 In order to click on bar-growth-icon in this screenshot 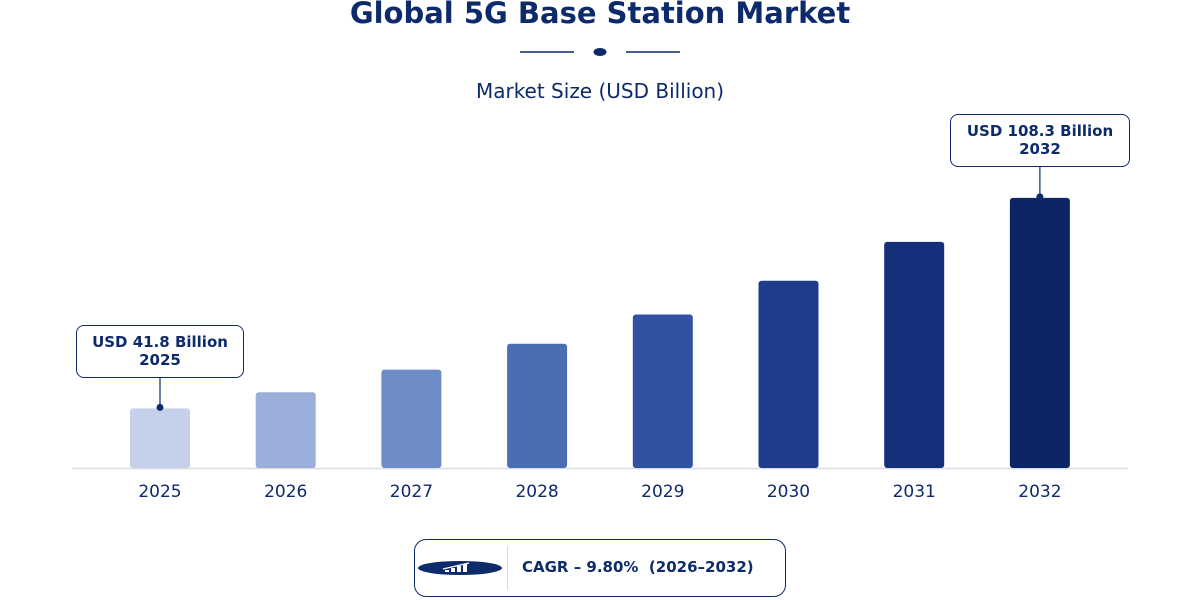, I will do `click(460, 568)`.